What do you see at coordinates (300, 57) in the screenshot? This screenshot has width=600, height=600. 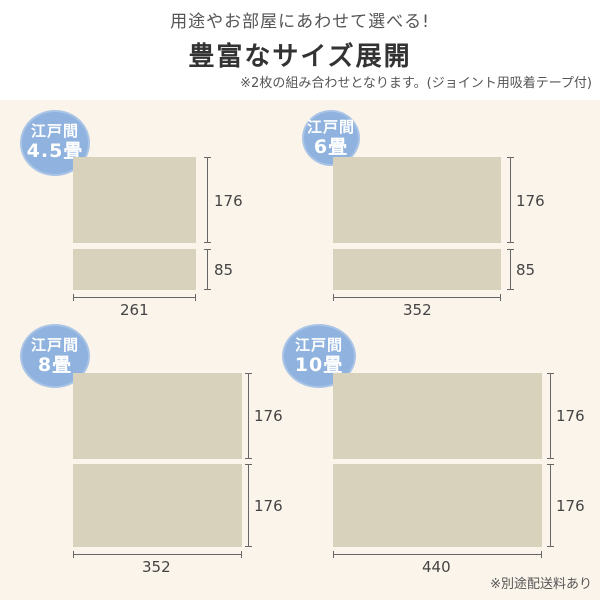 I see `page-title: 豊富なサイズ展開` at bounding box center [300, 57].